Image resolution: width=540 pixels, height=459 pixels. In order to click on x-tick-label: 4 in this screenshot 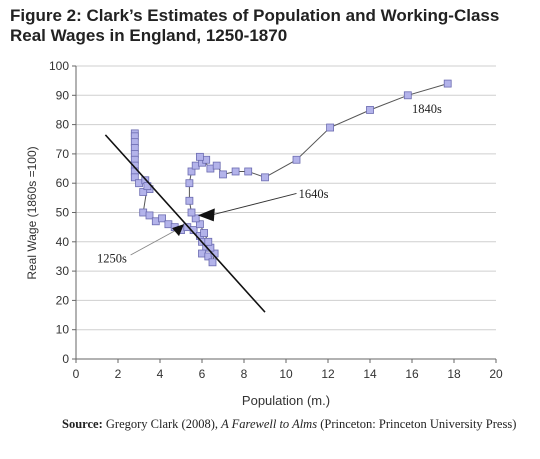, I will do `click(160, 374)`.